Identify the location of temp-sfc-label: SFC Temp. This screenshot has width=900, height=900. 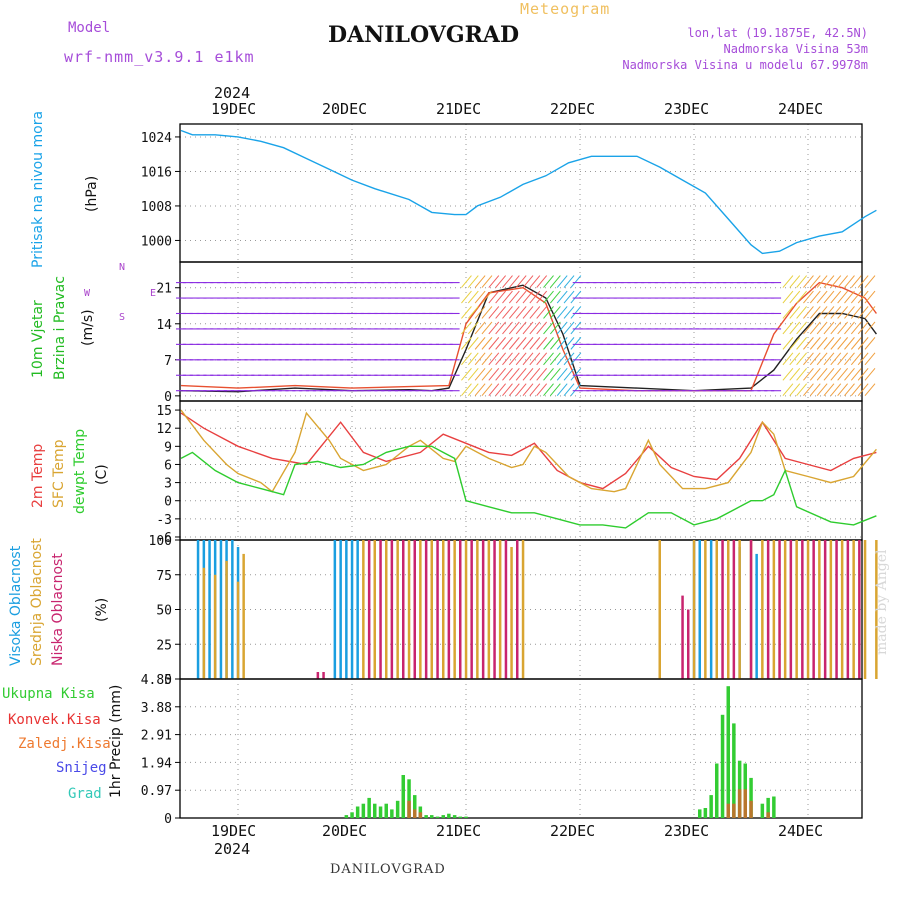
(59, 473).